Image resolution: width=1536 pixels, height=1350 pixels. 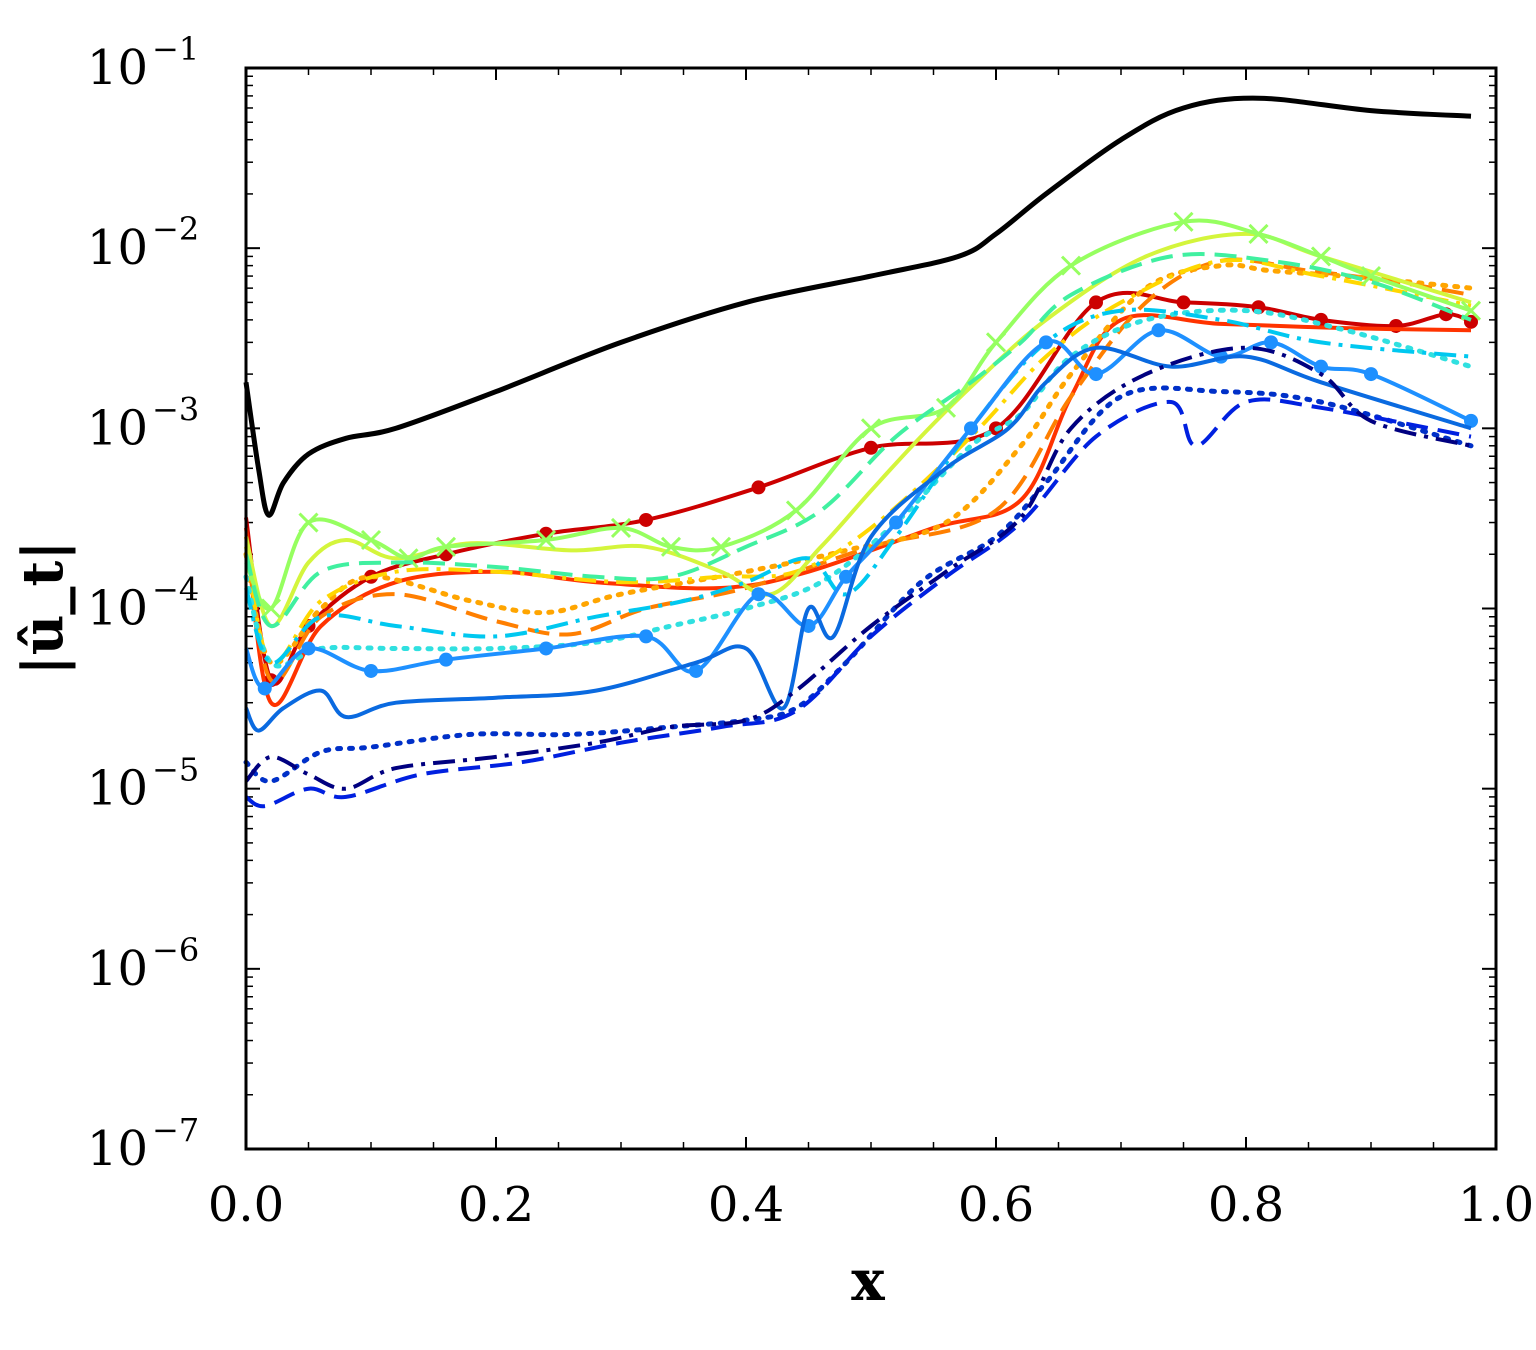 I want to click on y-tick-exponent: −1, so click(x=175, y=49).